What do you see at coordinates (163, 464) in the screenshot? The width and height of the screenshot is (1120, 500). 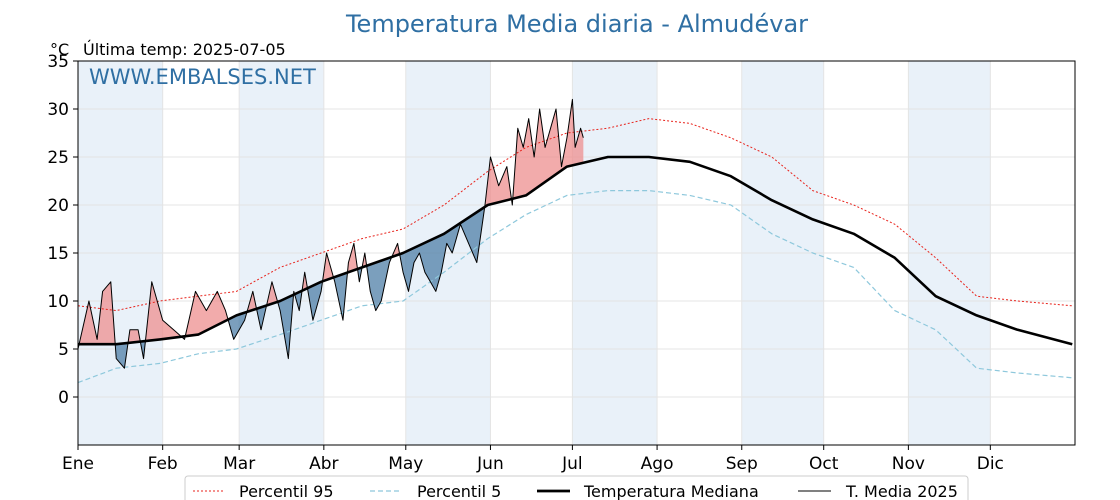 I see `x-tick-label-Feb: Feb` at bounding box center [163, 464].